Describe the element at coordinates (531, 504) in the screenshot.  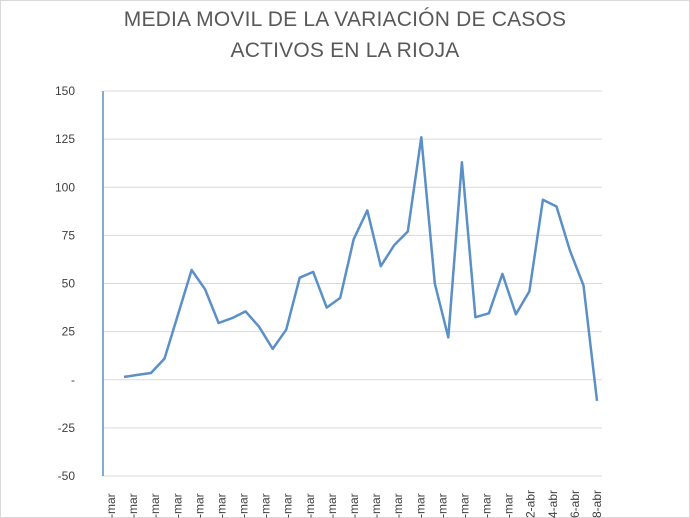
I see `x-tick-label: 2-abr` at that location.